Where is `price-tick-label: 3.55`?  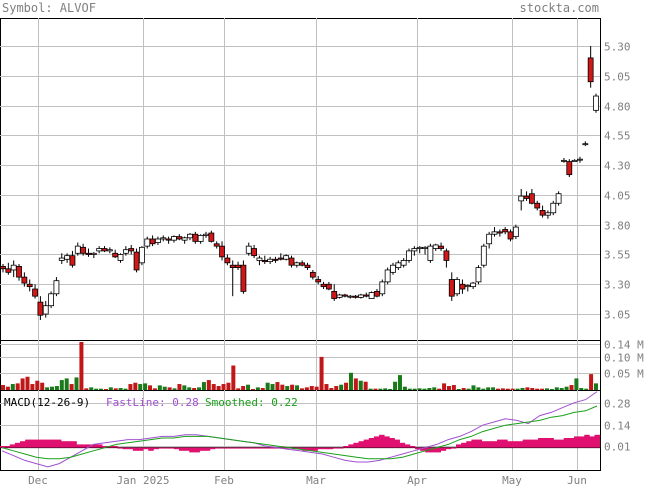
price-tick-label: 3.55 is located at coordinates (617, 255).